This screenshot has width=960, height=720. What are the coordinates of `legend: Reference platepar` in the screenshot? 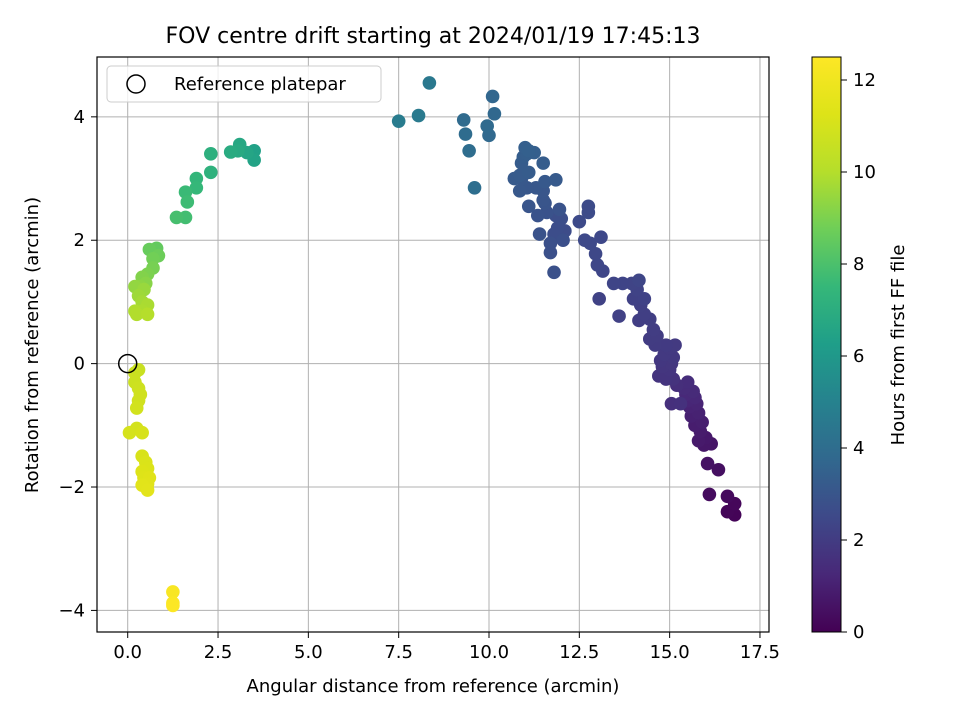 It's located at (244, 84).